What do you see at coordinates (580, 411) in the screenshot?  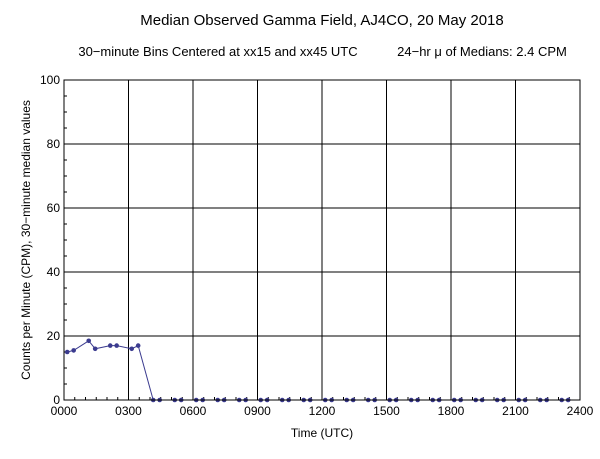 I see `x-tick-label: 2400` at bounding box center [580, 411].